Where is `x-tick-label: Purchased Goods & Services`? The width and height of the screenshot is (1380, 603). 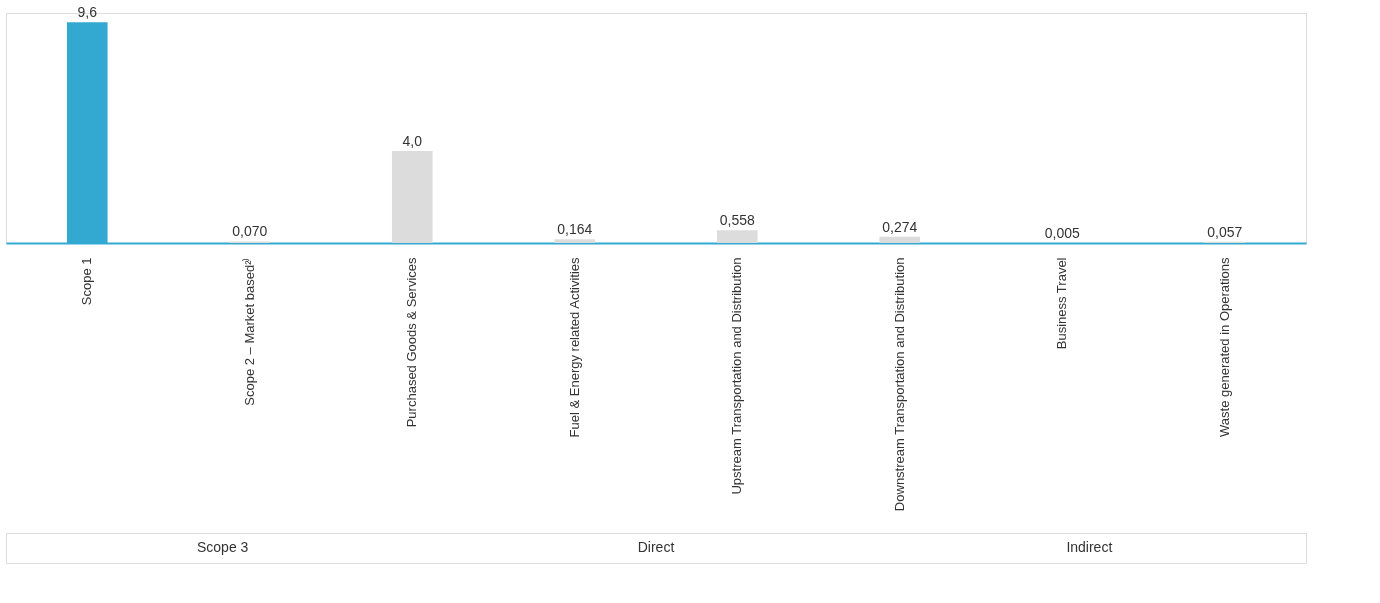
x-tick-label: Purchased Goods & Services is located at coordinates (412, 342).